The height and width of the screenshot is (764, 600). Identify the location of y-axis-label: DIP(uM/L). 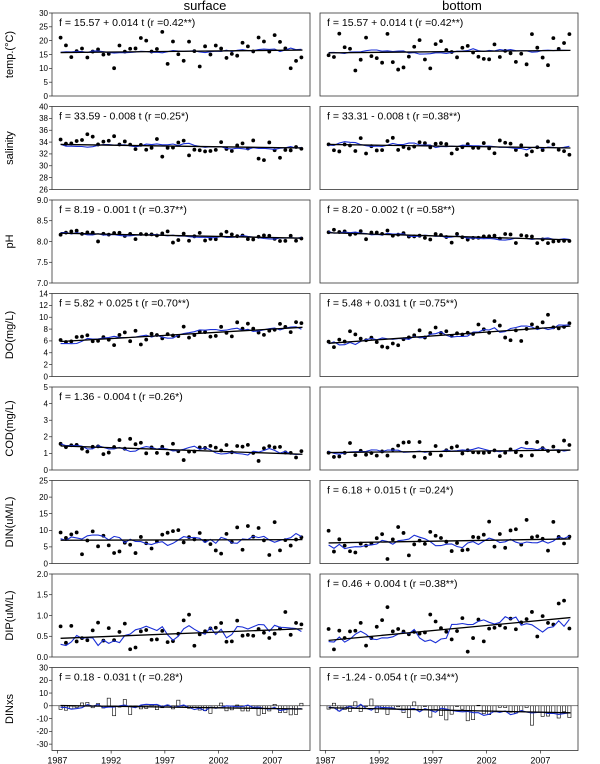
(10, 615).